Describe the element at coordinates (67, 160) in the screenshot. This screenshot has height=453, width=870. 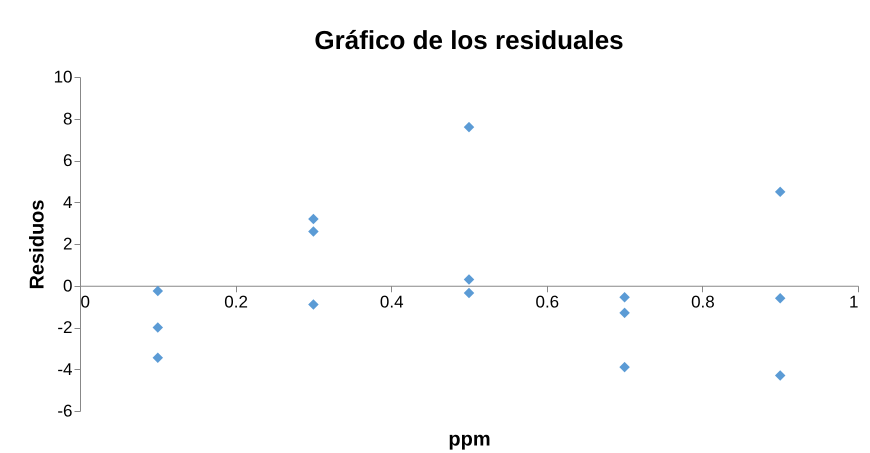
I see `y-tick-label: 6` at that location.